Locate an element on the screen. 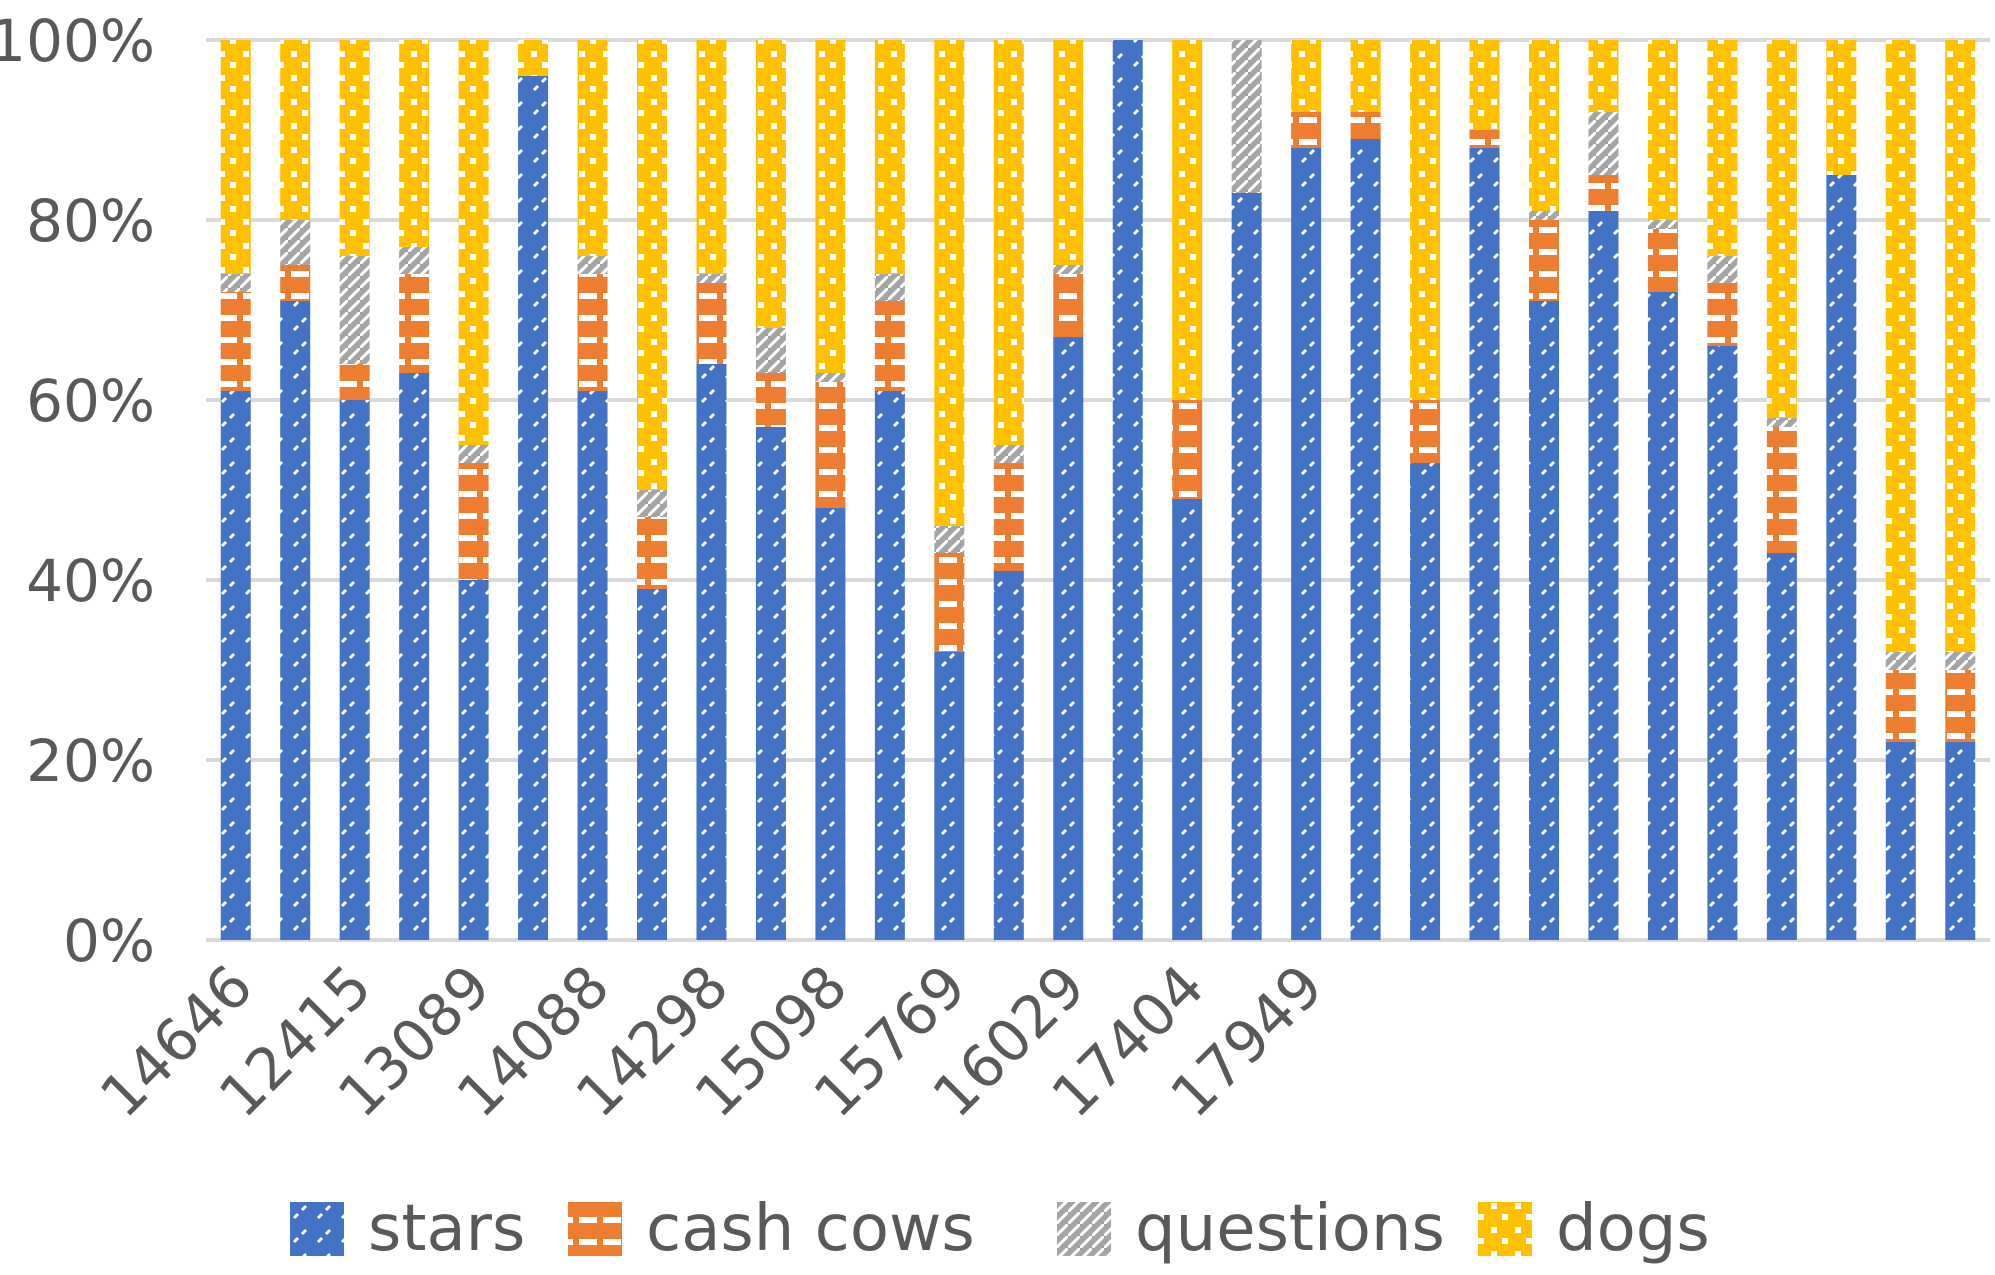  legend-item-stars: stars is located at coordinates (407, 1229).